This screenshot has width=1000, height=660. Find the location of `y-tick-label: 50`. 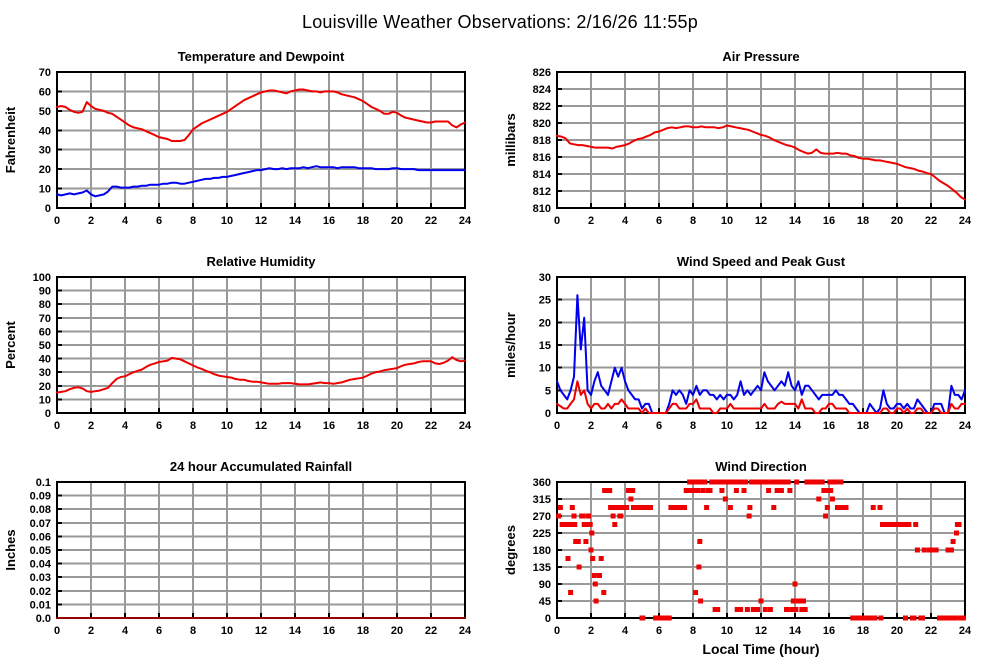

y-tick-label: 50 is located at coordinates (45, 112).